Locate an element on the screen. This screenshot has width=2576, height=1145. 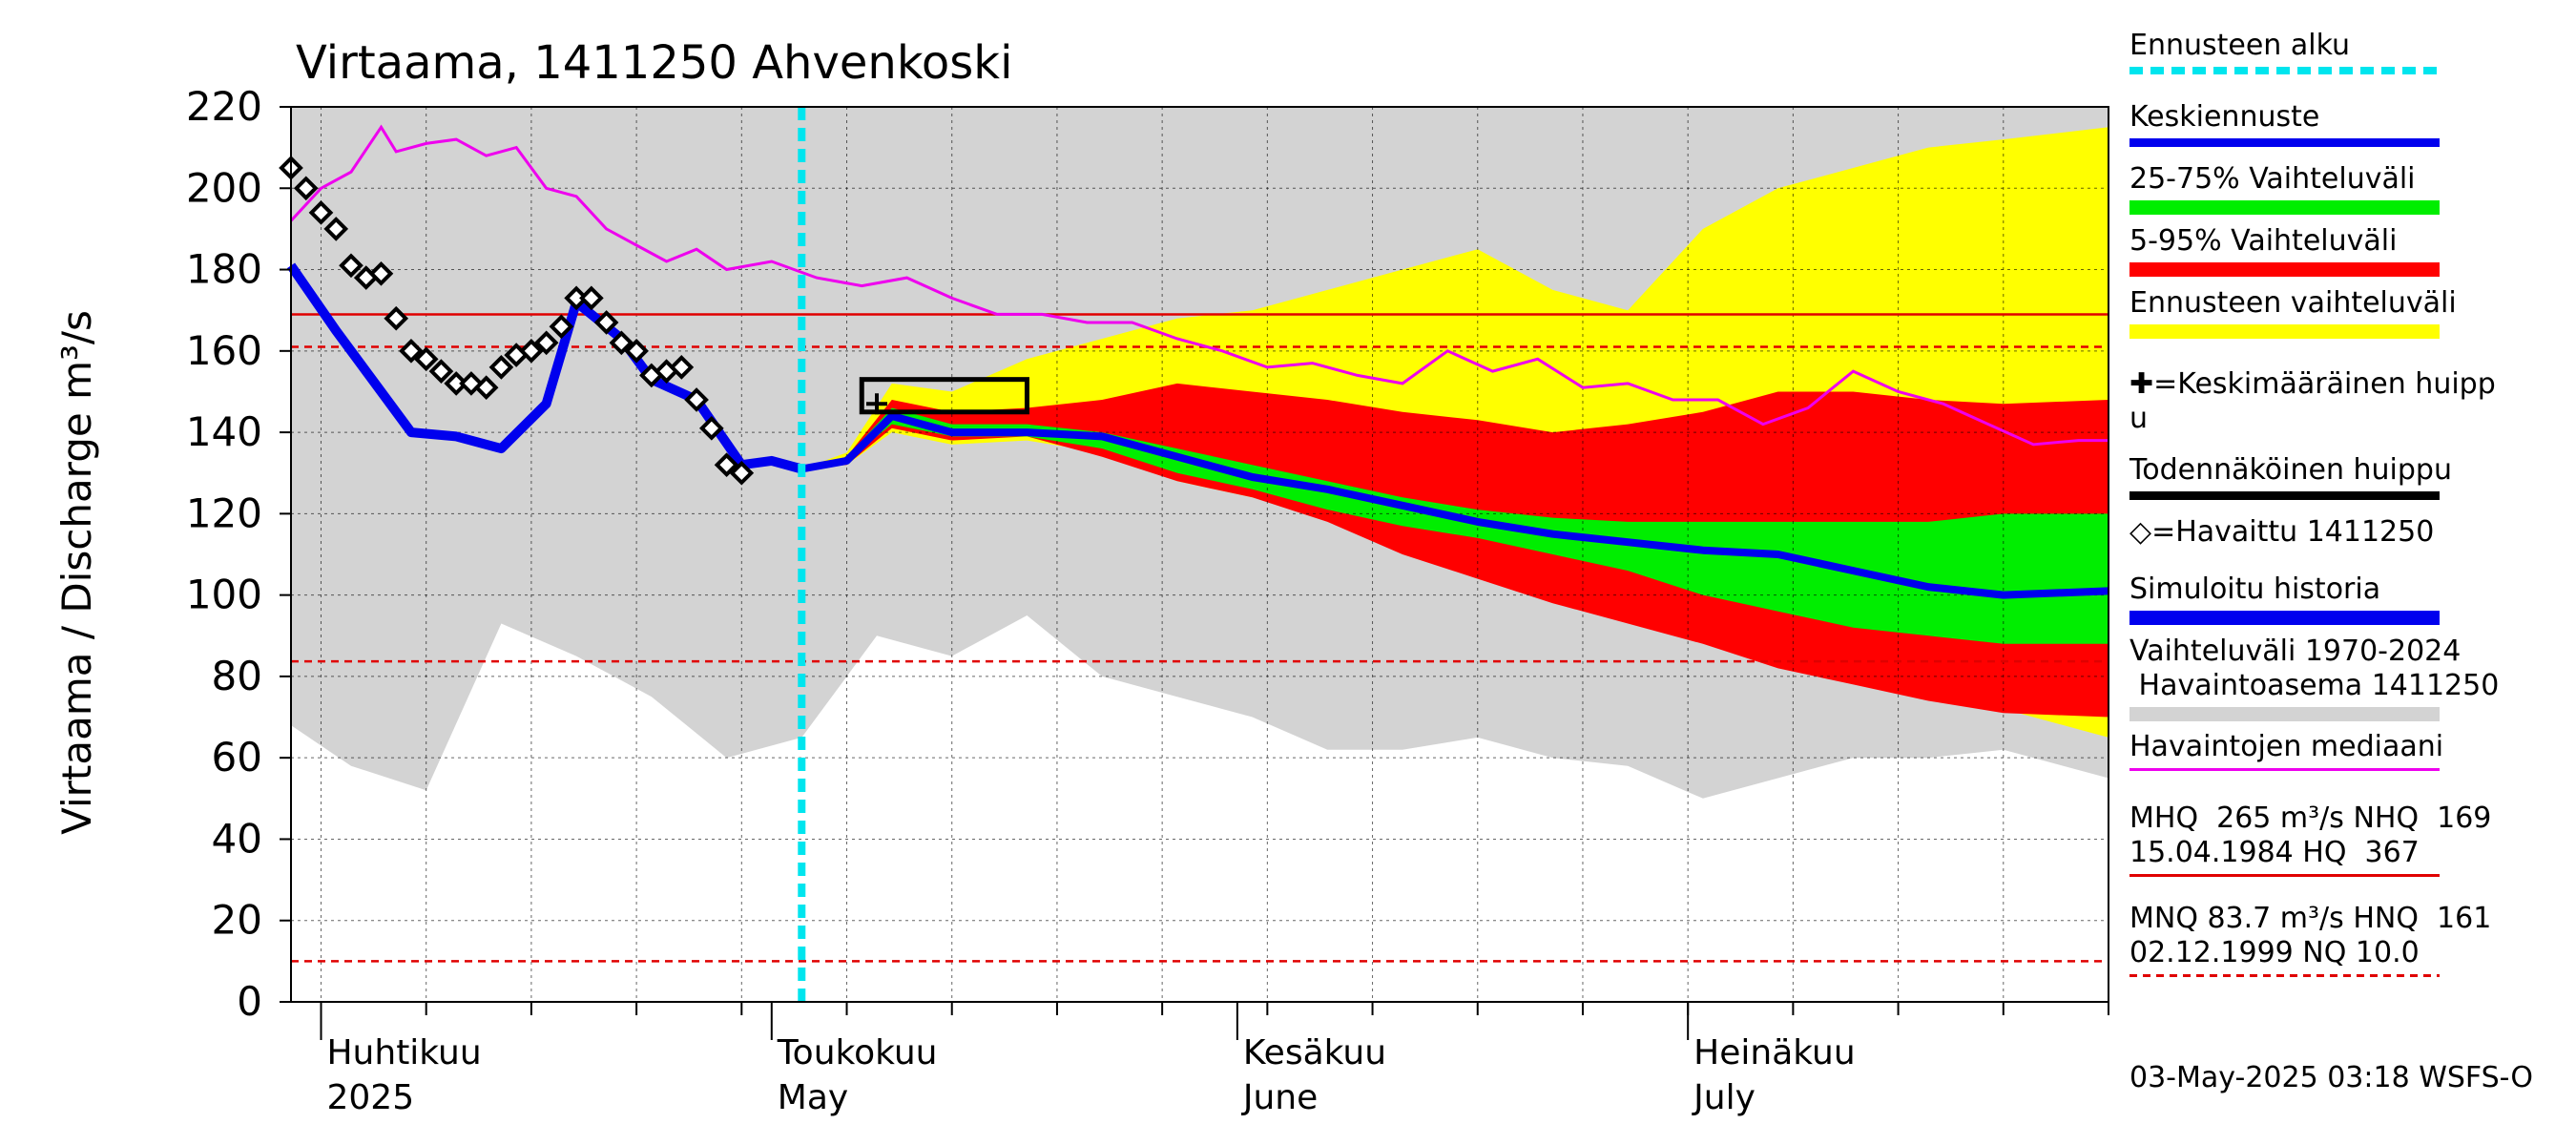
legend-label: 25-75% Vaihteluväli is located at coordinates (2272, 179).